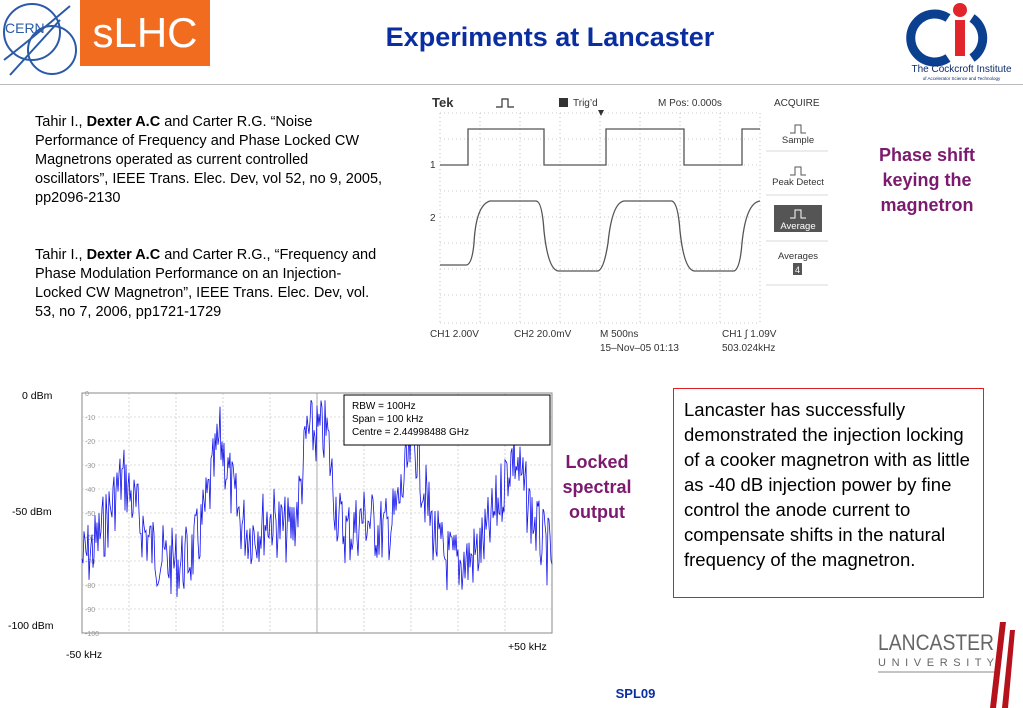 The height and width of the screenshot is (708, 1023). What do you see at coordinates (90, 442) in the screenshot?
I see `spectrum-tick-label: -20` at bounding box center [90, 442].